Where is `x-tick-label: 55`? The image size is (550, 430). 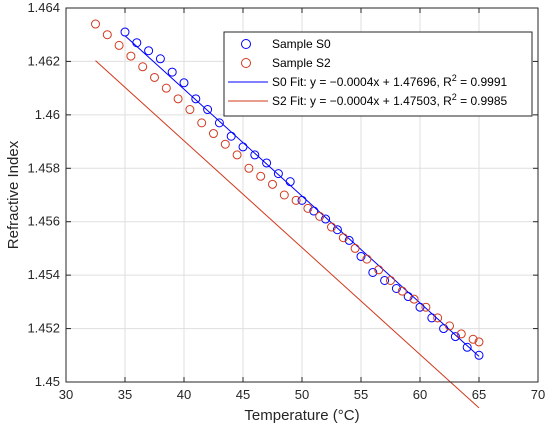
x-tick-label: 55 is located at coordinates (361, 394).